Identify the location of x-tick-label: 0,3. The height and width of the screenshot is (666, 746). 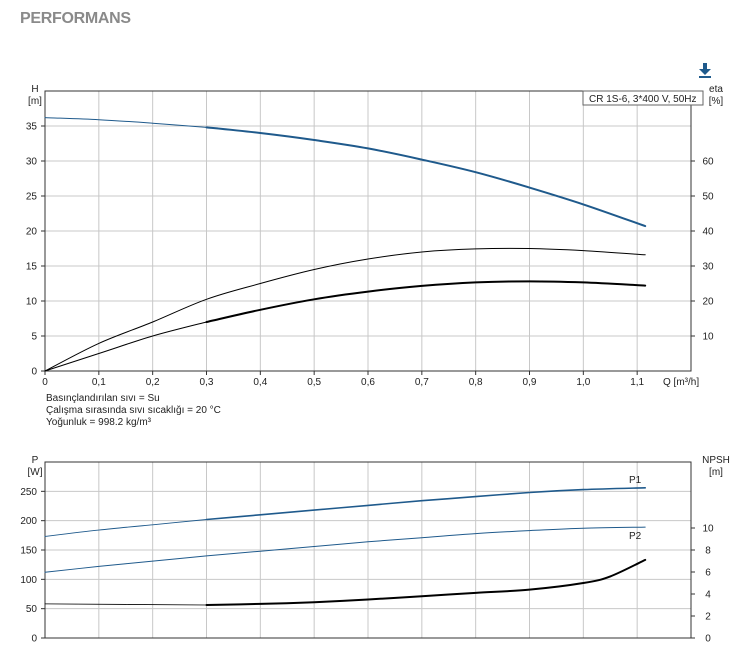
(207, 382).